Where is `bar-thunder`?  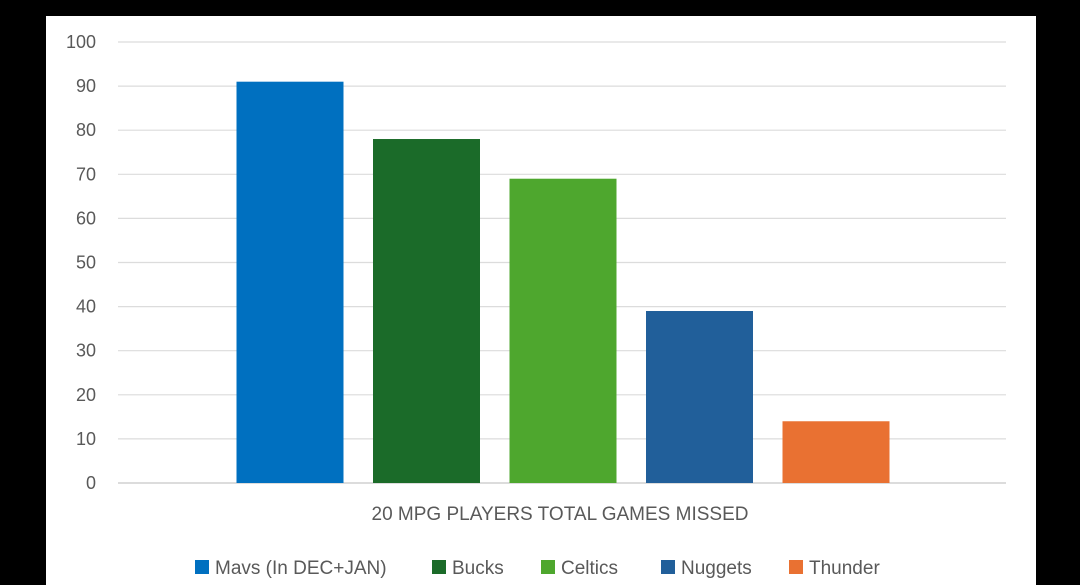 bar-thunder is located at coordinates (836, 452).